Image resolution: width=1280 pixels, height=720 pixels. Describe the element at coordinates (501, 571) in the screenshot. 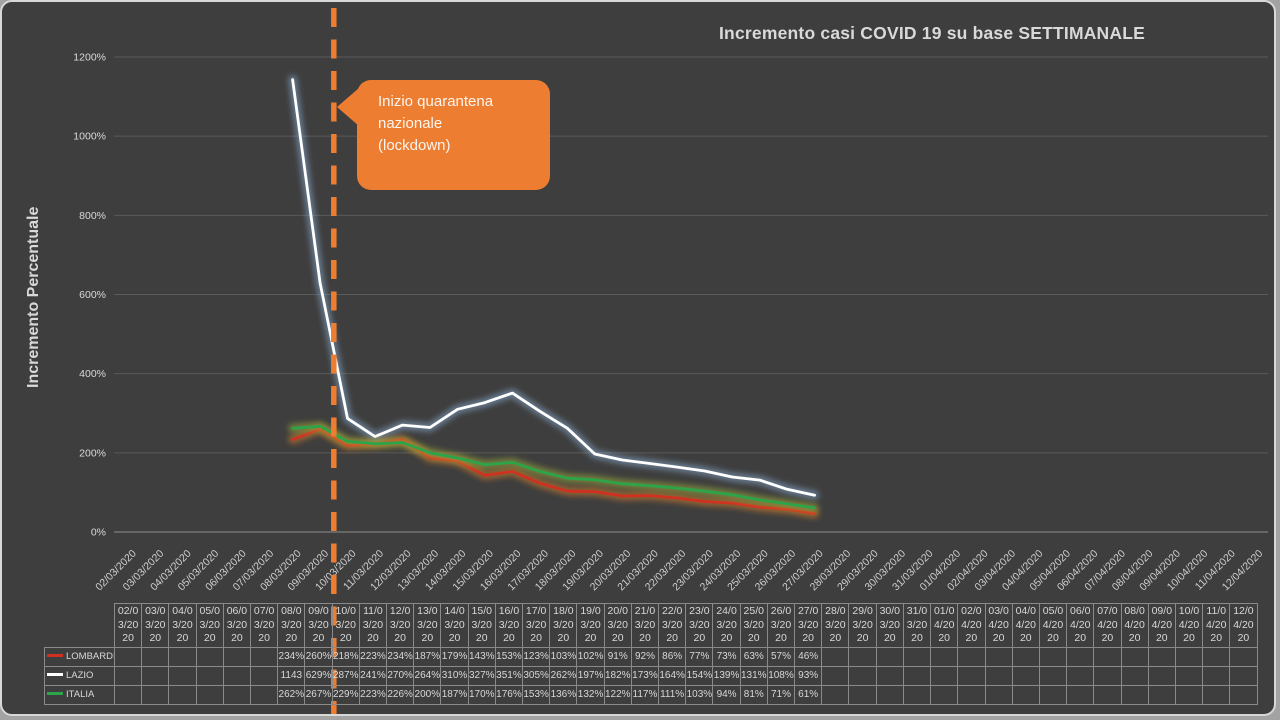

I see `x-tick-label: 16/03/2020` at that location.